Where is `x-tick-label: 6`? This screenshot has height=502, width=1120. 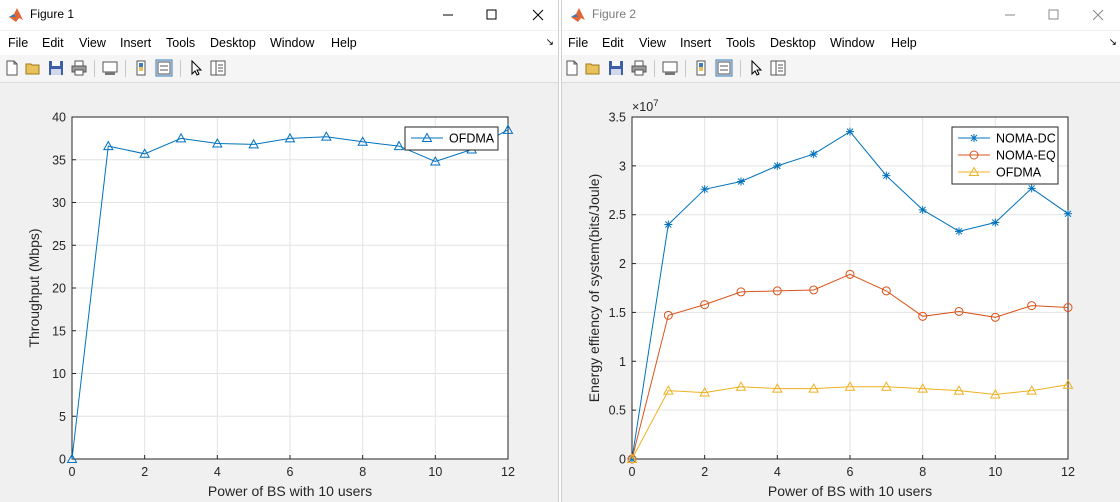
x-tick-label: 6 is located at coordinates (290, 472).